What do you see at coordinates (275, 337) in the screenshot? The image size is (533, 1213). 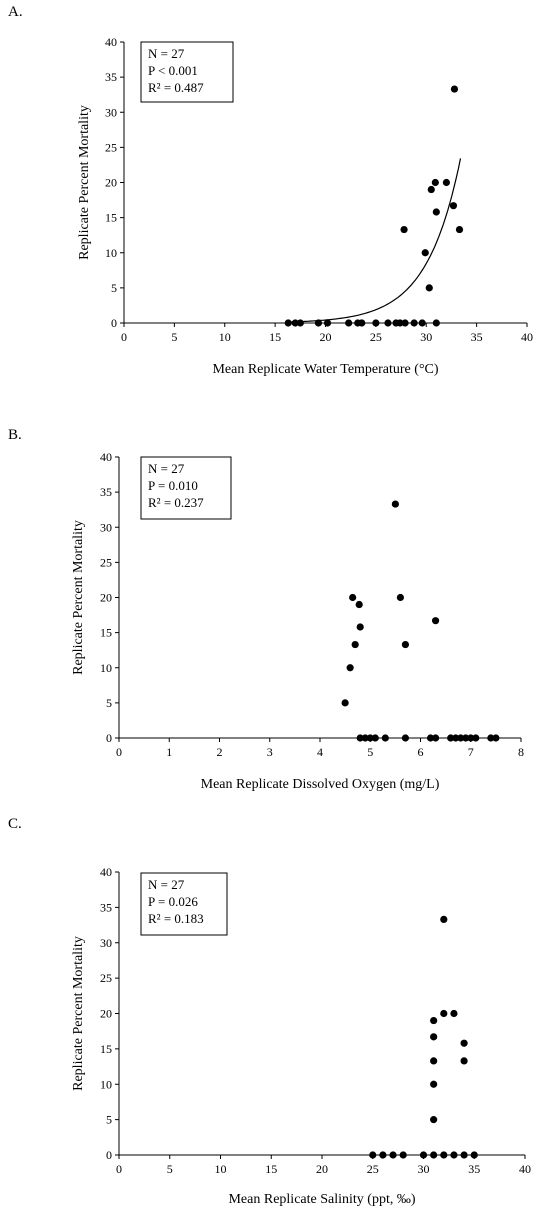 I see `x-tick-label: 15` at bounding box center [275, 337].